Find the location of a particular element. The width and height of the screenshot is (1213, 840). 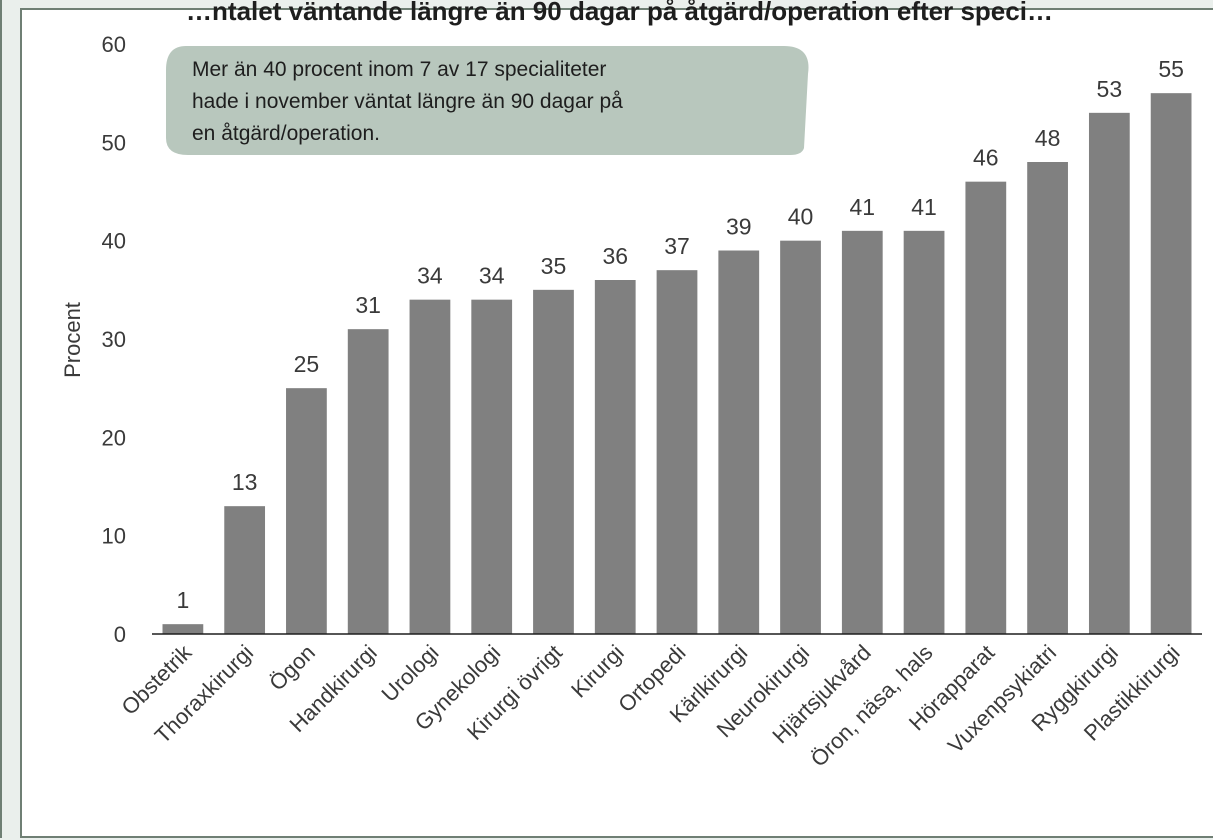

annotation-line-3: en åtgärd/operation. is located at coordinates (286, 133).